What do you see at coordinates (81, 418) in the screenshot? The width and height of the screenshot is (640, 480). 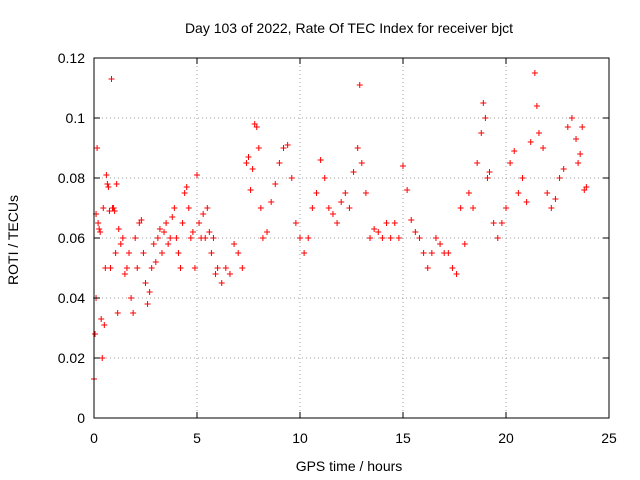 I see `y-tick-label: 0` at bounding box center [81, 418].